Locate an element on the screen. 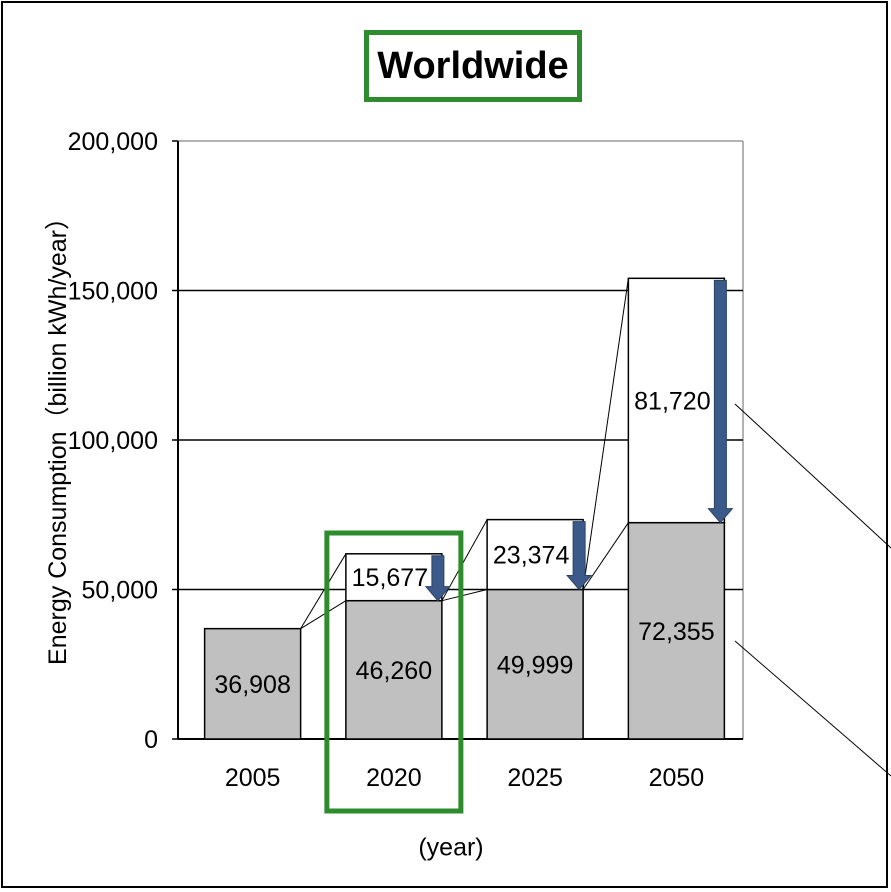 The image size is (891, 892). y-tick-label: 150,000 is located at coordinates (113, 292).